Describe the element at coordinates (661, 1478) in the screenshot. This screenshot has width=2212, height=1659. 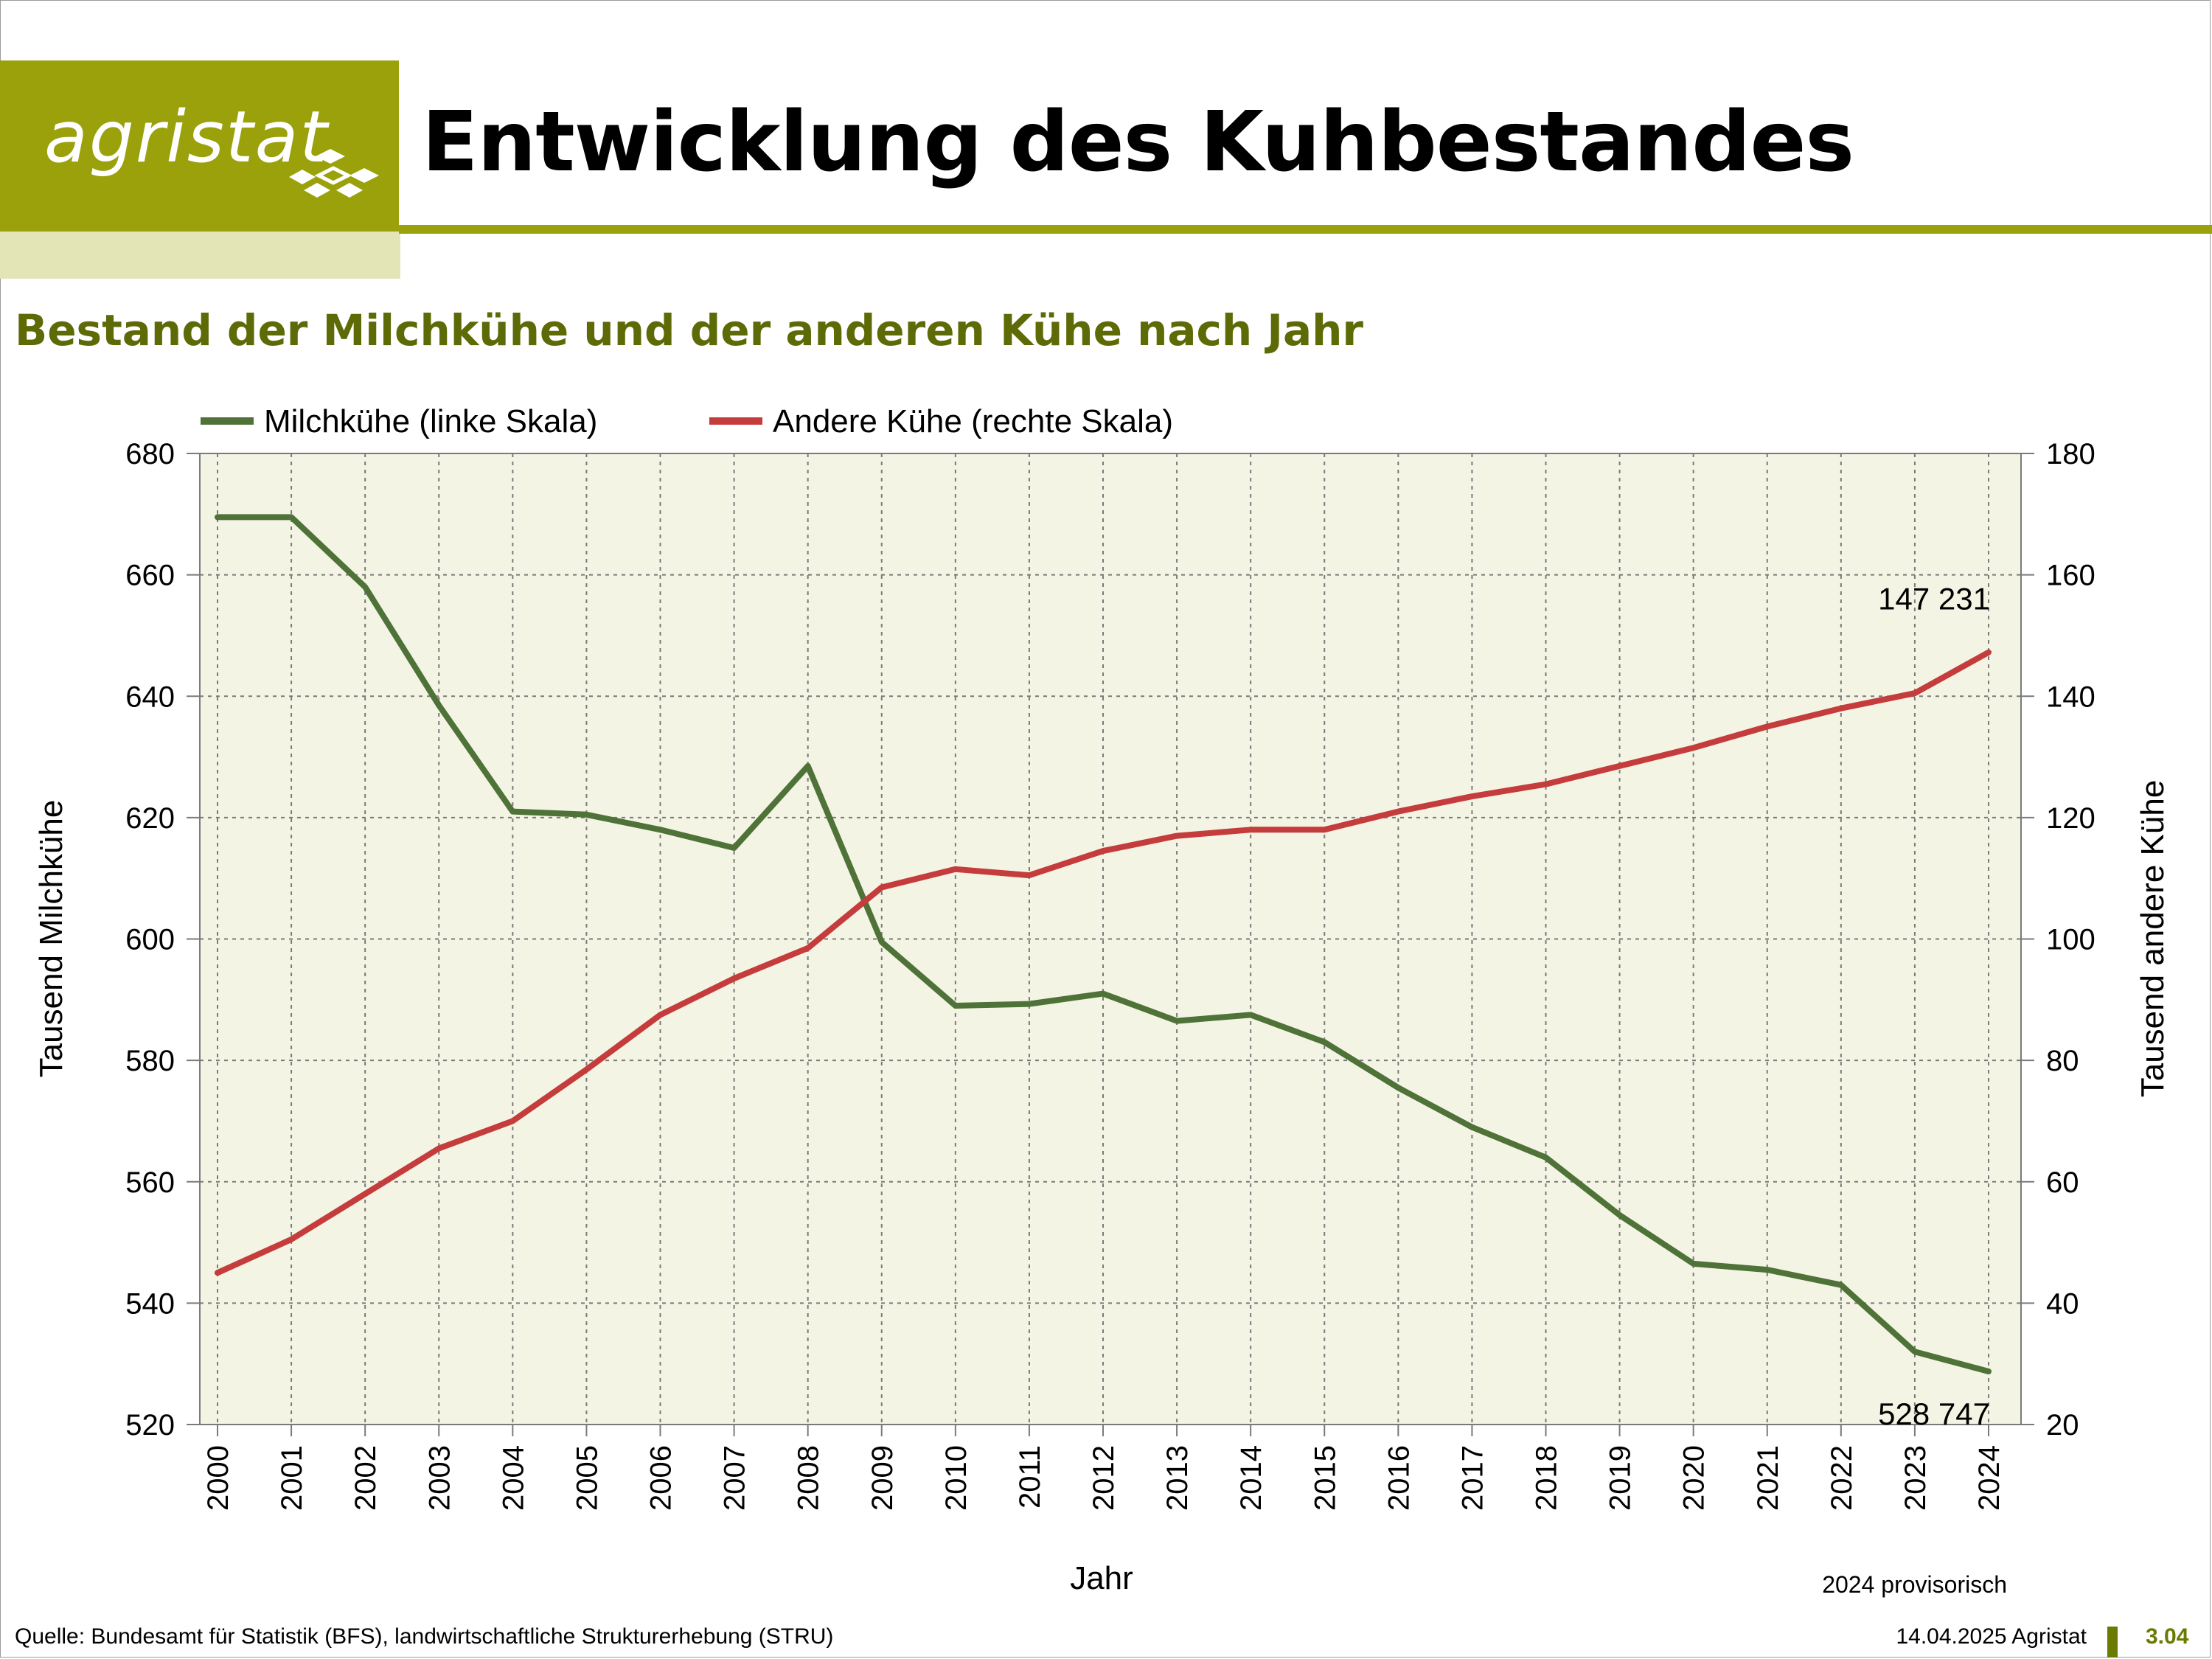
I see `x-tick-label: 2006` at that location.